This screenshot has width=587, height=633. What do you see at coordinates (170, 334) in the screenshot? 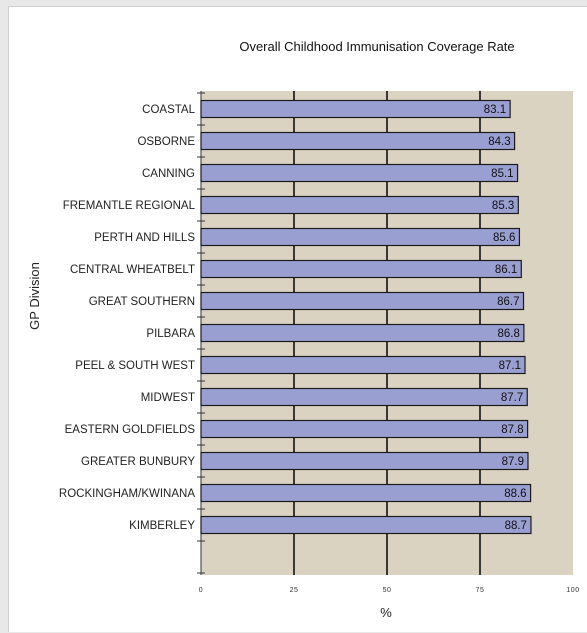
I see `category-label: PILBARA` at bounding box center [170, 334].